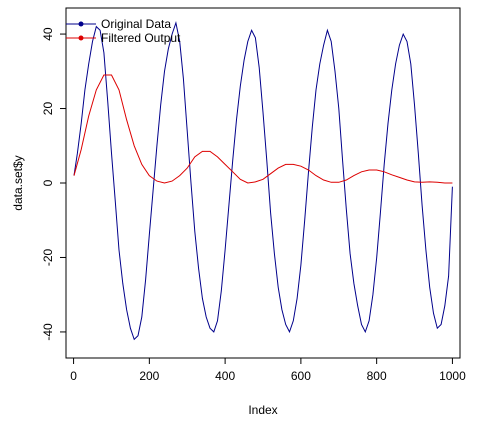  What do you see at coordinates (268, 370) in the screenshot?
I see `x-axis: 0 200 400 600 800 1000` at bounding box center [268, 370].